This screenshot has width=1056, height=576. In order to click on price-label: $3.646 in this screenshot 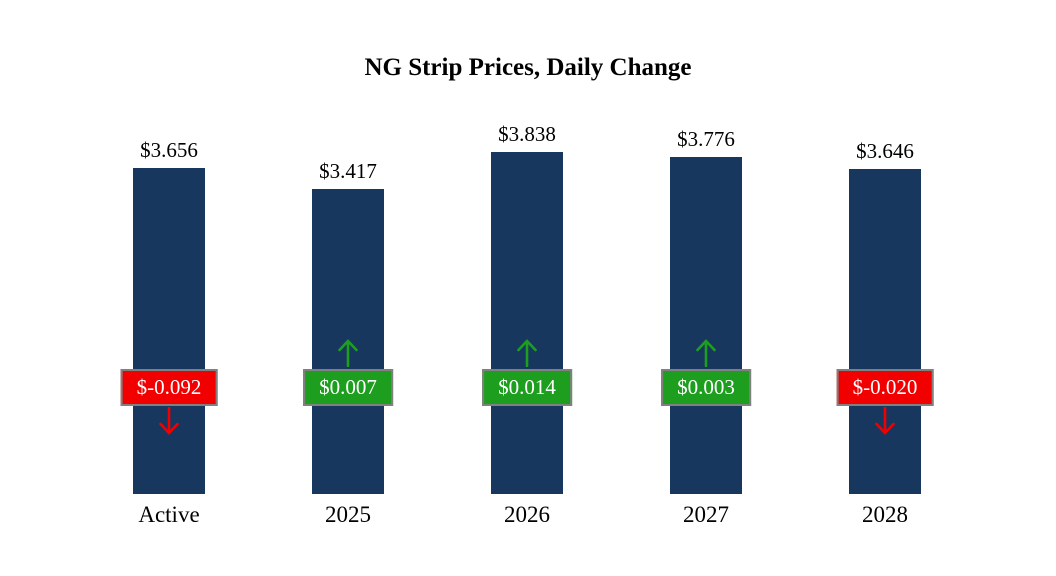, I will do `click(885, 151)`.